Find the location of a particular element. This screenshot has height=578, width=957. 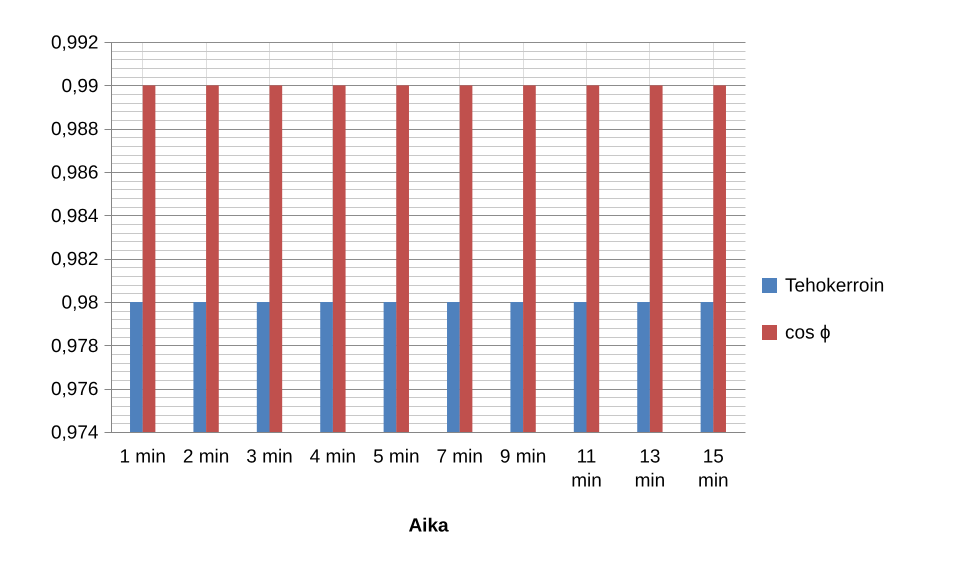

y-tick-label: 0,984 is located at coordinates (74, 216).